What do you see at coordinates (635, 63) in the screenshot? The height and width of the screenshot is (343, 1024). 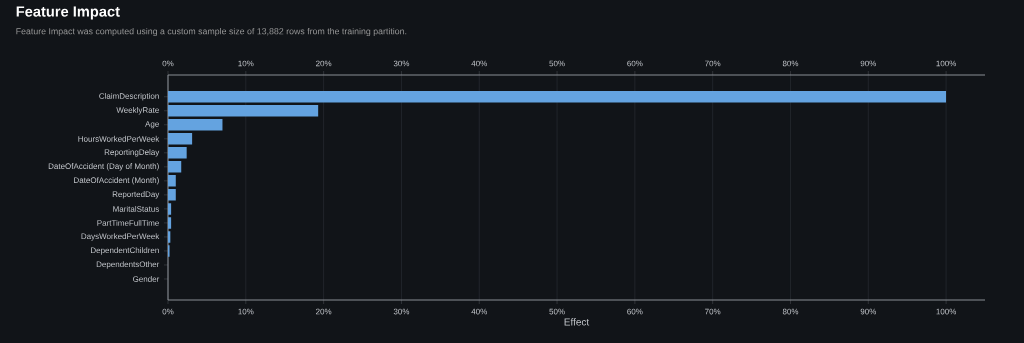 I see `x2-tick-label: 60%` at bounding box center [635, 63].